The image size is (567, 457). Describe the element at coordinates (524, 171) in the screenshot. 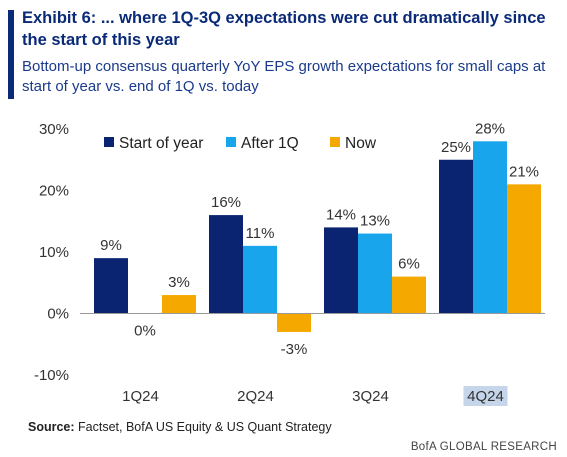

I see `data-label: 21%` at that location.